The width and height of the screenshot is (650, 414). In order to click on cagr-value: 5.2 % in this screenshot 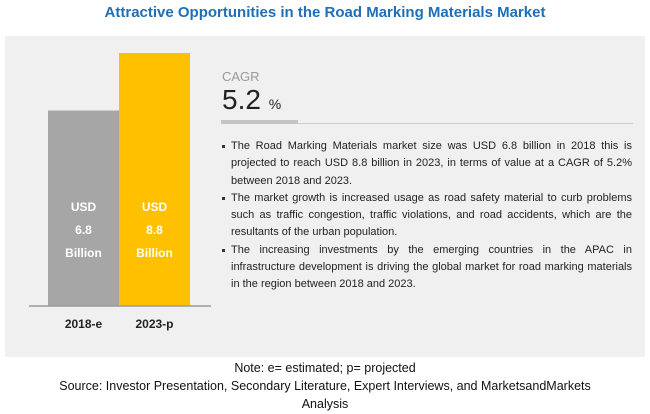, I will do `click(251, 100)`.